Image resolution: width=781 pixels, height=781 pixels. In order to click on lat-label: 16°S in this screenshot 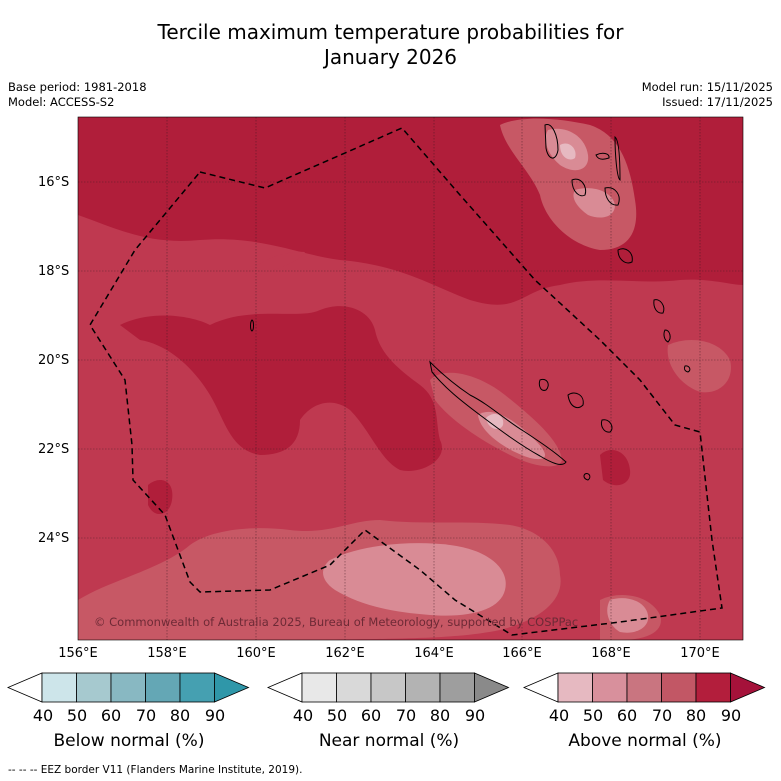, I will do `click(54, 182)`.